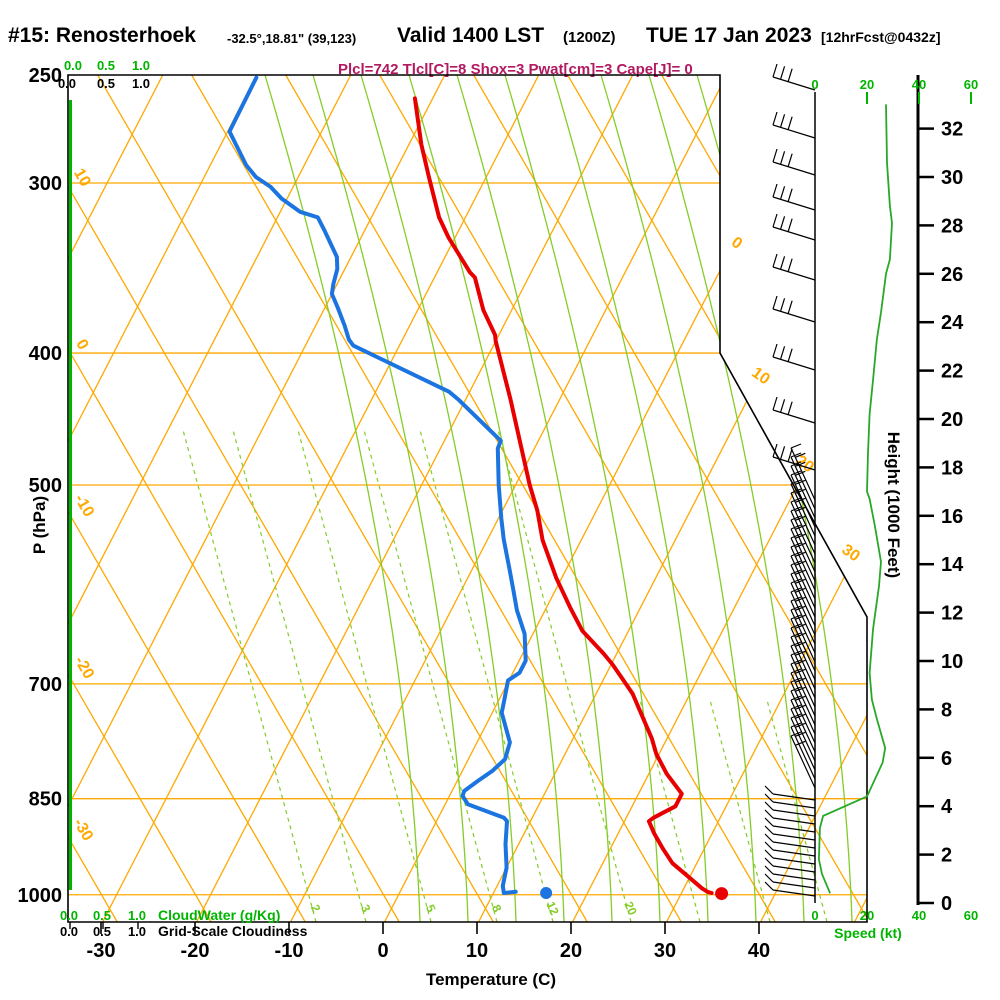  Describe the element at coordinates (45, 800) in the screenshot. I see `svg-text: 850` at that location.